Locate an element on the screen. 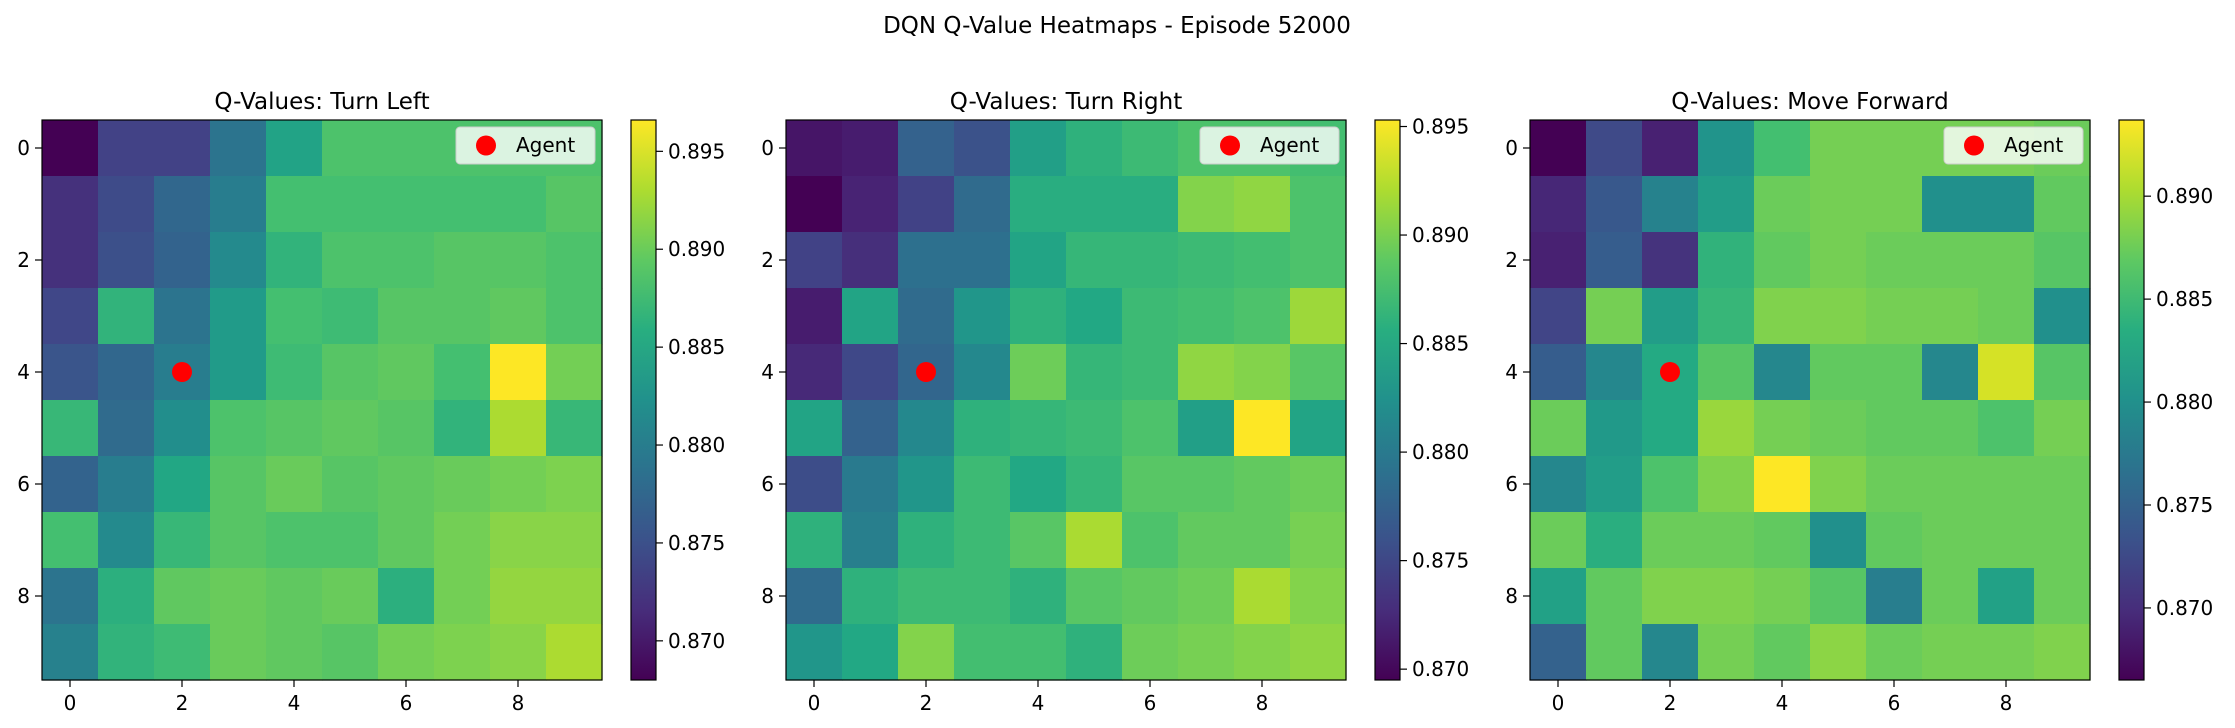 This screenshot has width=2235, height=728. x-tick-label: 2 is located at coordinates (1670, 703).